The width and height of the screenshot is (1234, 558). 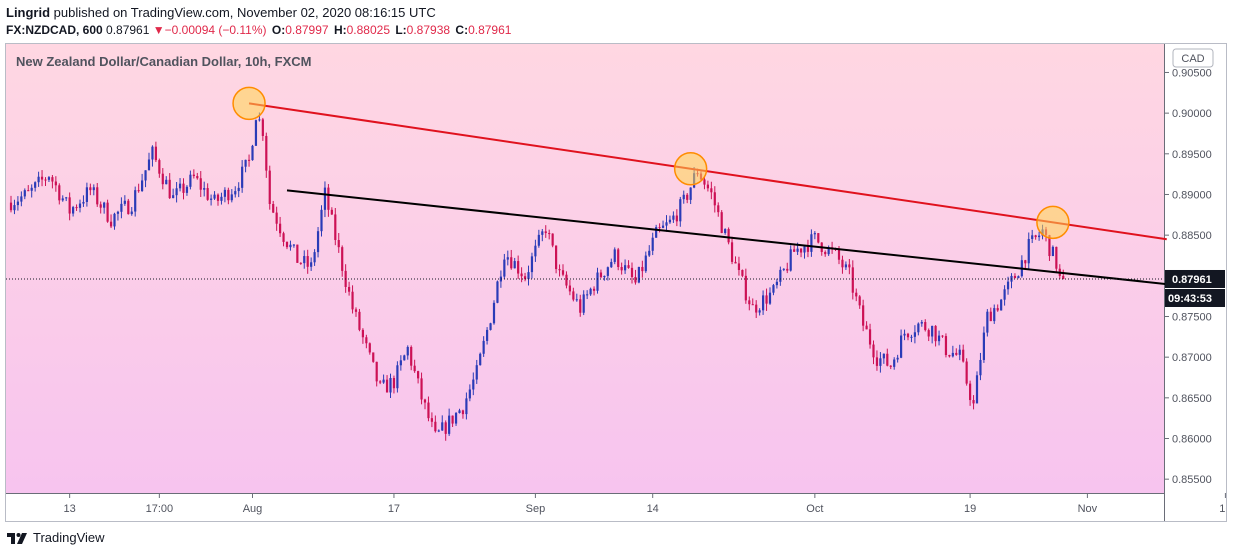 I want to click on x-tick-label: Nov, so click(x=1088, y=509).